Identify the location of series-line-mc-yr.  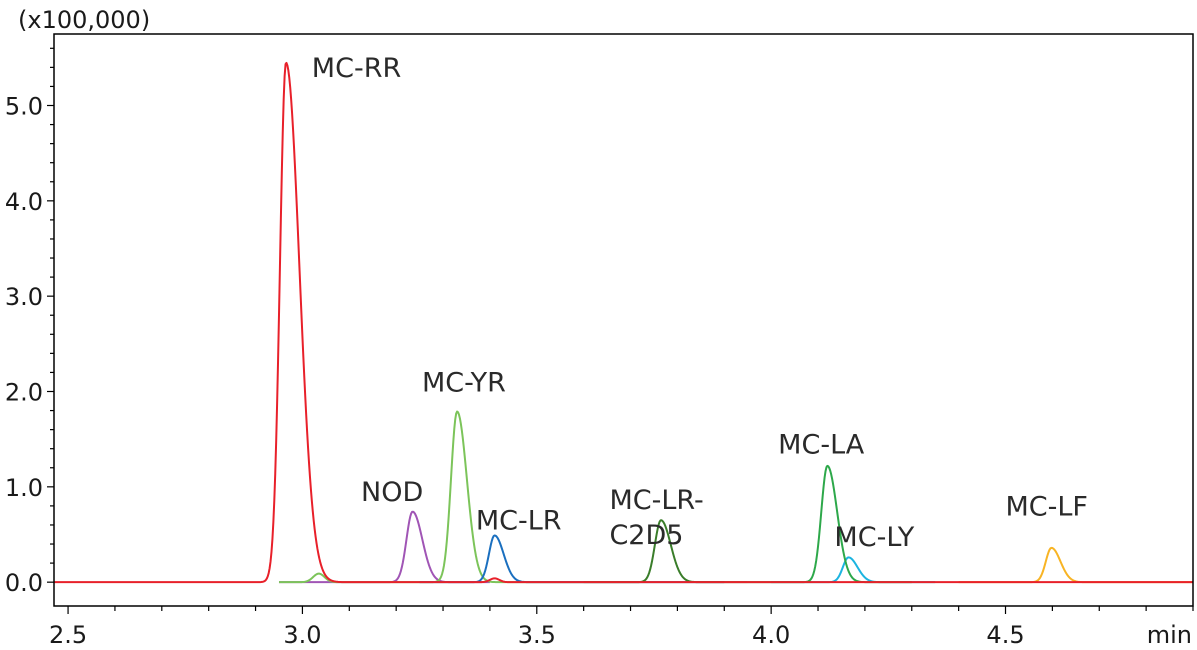
(431, 497).